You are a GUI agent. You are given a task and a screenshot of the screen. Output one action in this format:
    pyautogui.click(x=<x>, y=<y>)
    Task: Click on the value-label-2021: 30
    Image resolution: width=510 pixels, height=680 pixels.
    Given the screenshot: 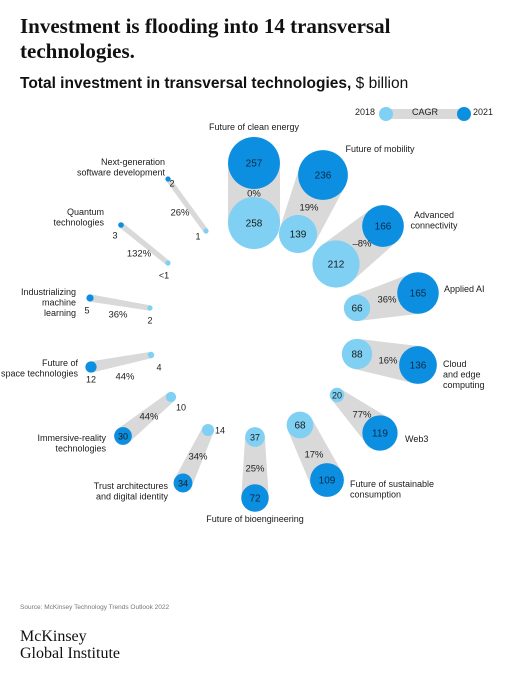 What is the action you would take?
    pyautogui.click(x=123, y=437)
    